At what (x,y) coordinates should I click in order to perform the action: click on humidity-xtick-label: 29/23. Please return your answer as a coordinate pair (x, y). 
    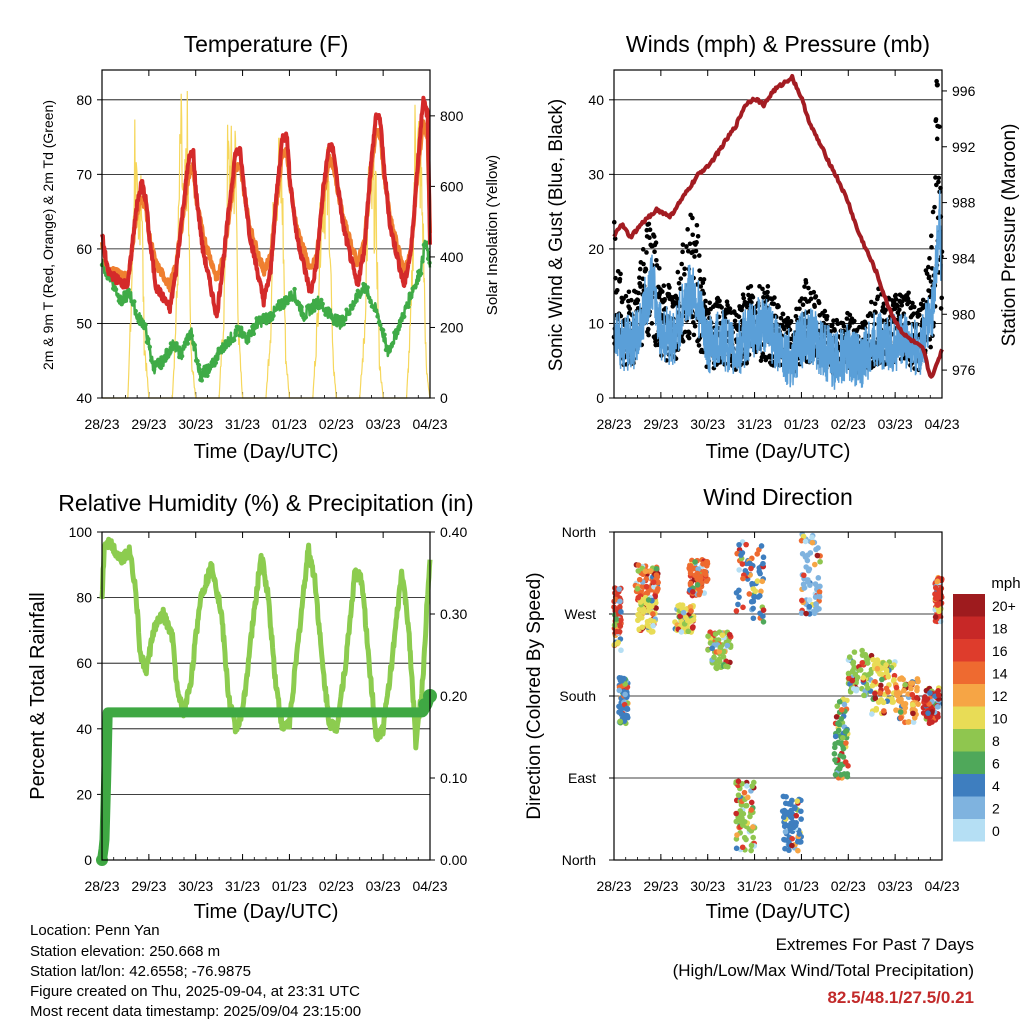
    Looking at the image, I should click on (148, 886).